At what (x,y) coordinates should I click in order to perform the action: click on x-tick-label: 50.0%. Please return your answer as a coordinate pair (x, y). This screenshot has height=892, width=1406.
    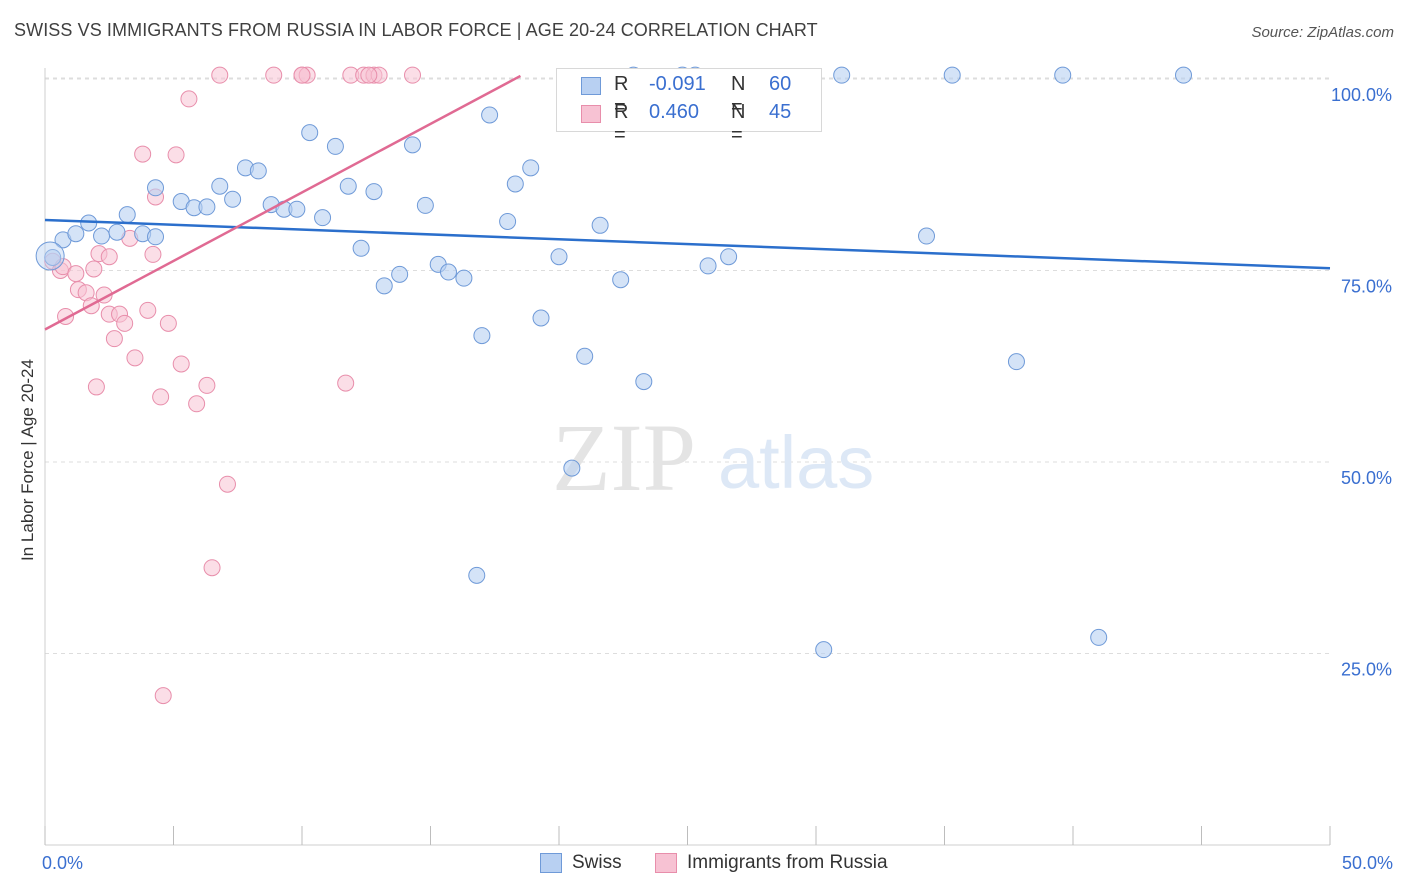
    Looking at the image, I should click on (1367, 863).